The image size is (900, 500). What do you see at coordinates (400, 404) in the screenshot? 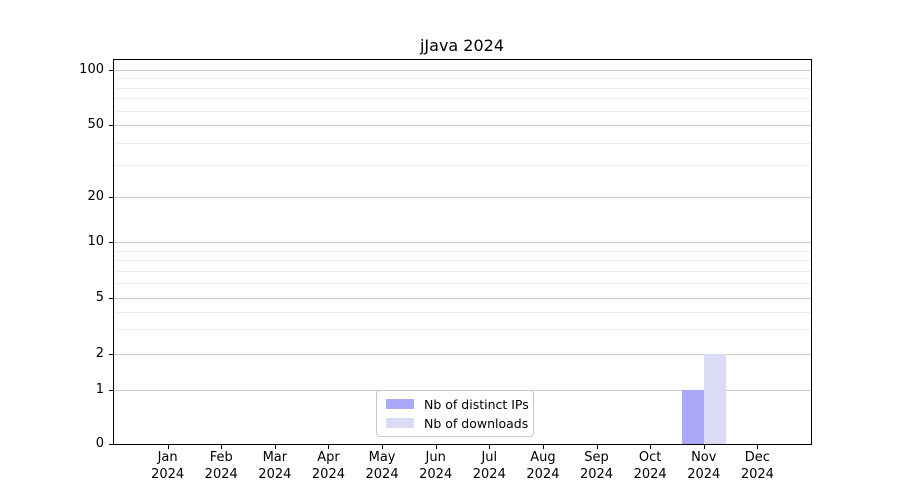
I see `distinct-ips-swatch-icon` at bounding box center [400, 404].